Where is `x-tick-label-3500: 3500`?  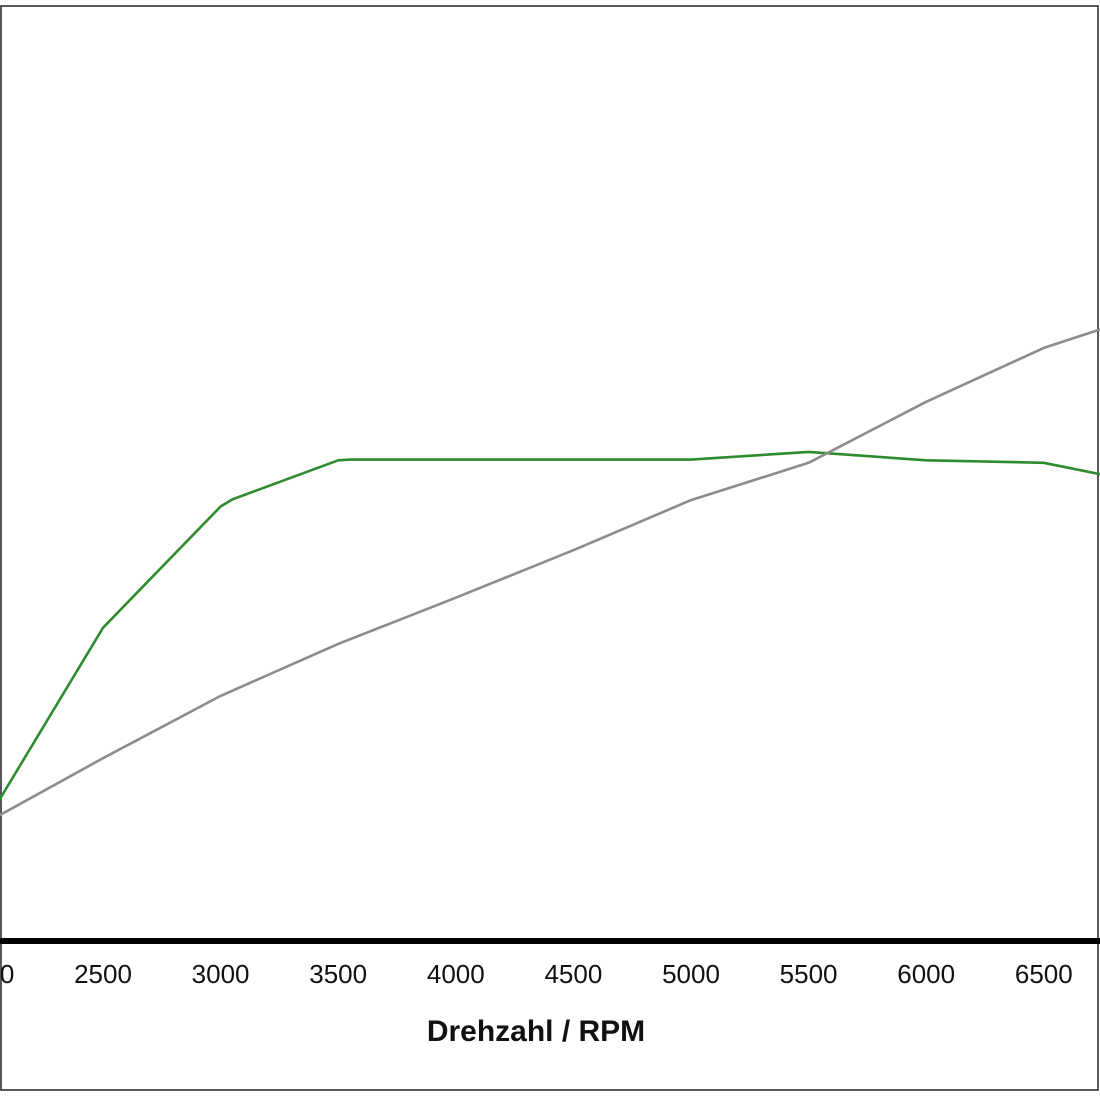
x-tick-label-3500: 3500 is located at coordinates (338, 974).